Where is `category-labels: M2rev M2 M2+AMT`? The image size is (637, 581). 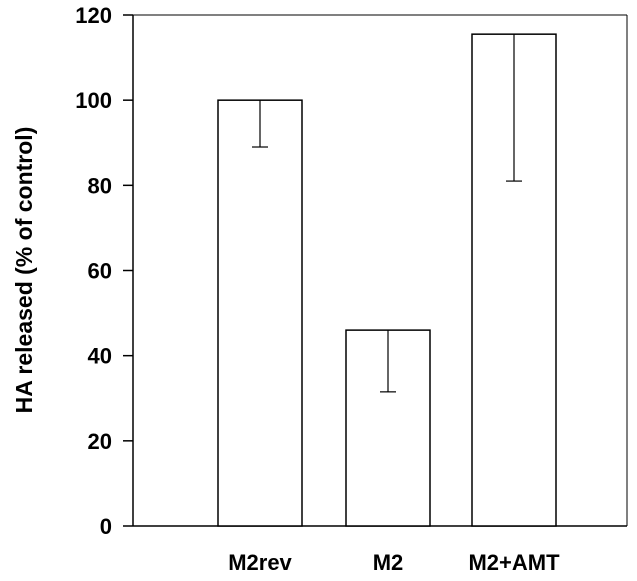
category-labels: M2rev M2 M2+AMT is located at coordinates (394, 562).